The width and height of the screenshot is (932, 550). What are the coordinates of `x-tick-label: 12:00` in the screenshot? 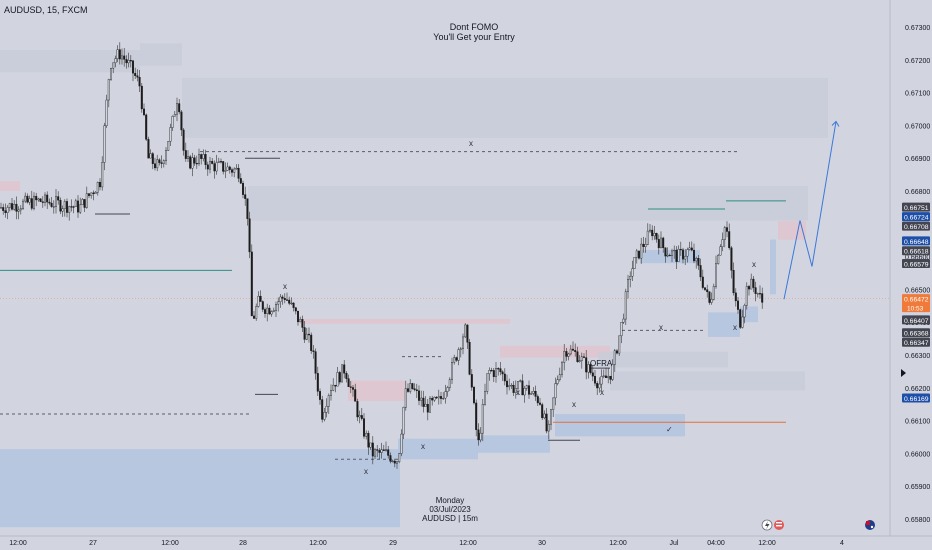 It's located at (170, 543).